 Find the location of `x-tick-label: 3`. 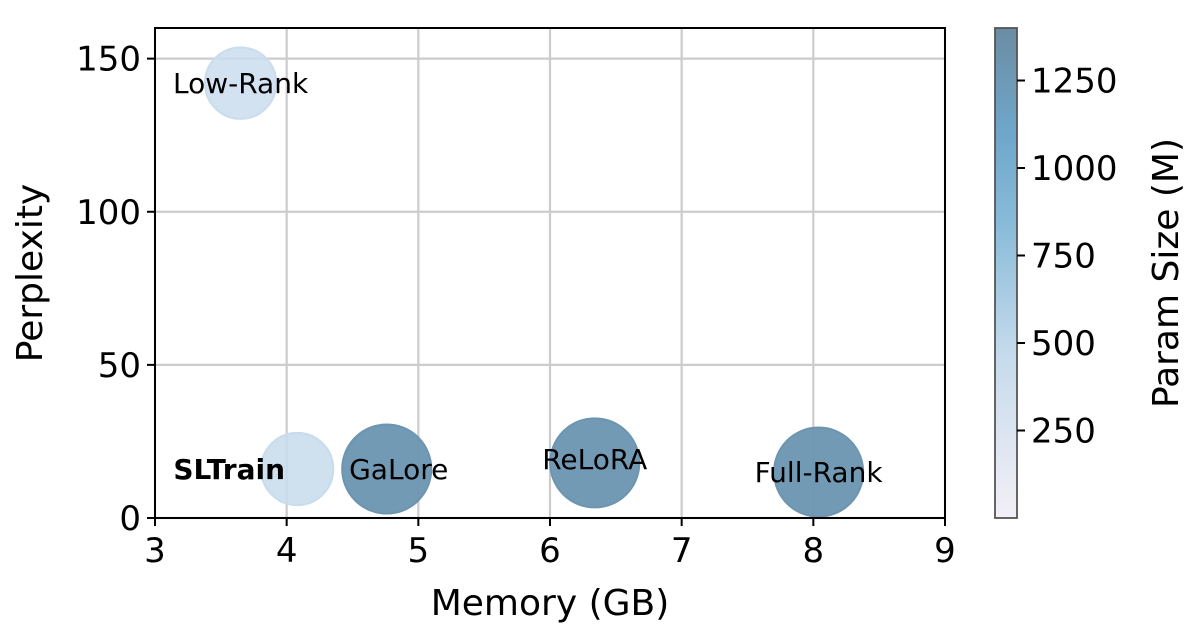

x-tick-label: 3 is located at coordinates (155, 551).